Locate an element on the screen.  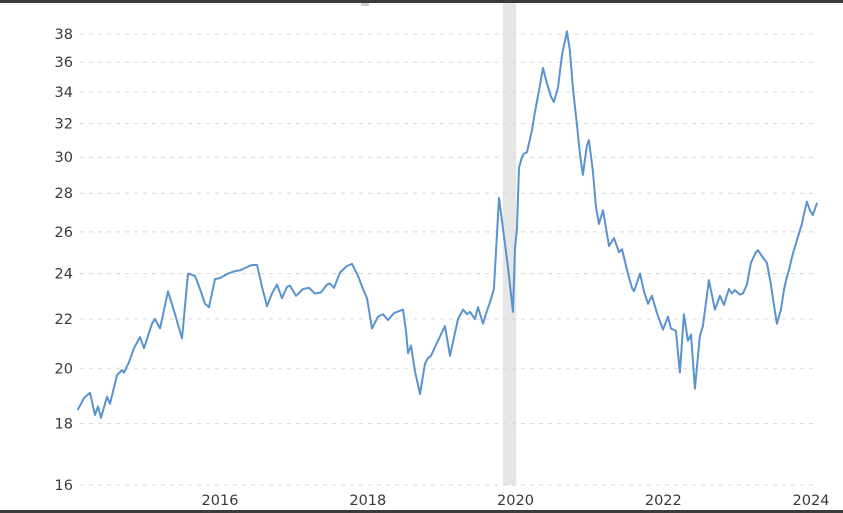
bottom-border is located at coordinates (421, 511).